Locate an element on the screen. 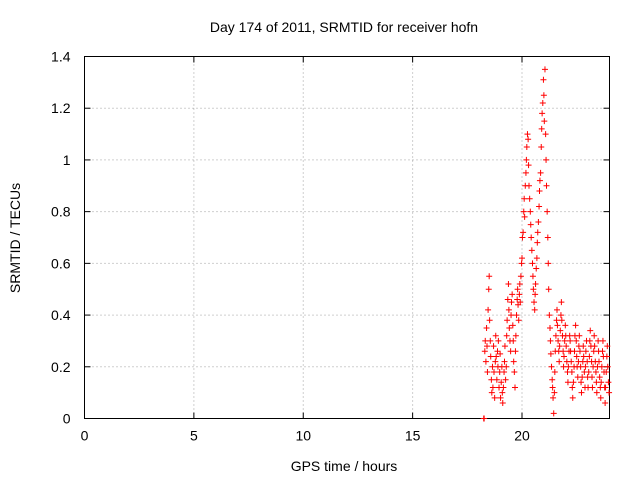 The height and width of the screenshot is (480, 640). y-tick-label: 0.6 is located at coordinates (61, 263).